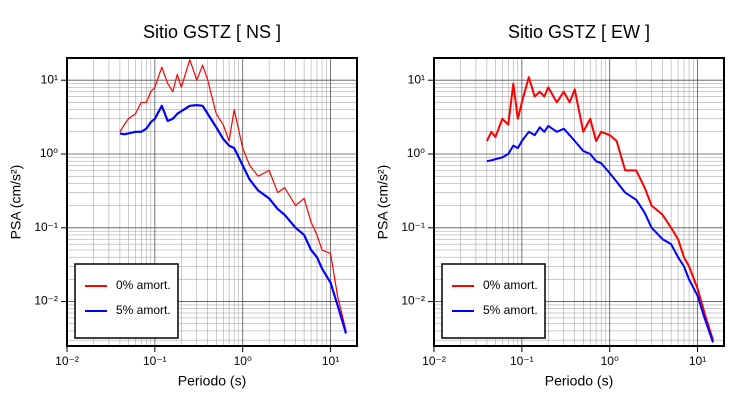  Describe the element at coordinates (579, 32) in the screenshot. I see `chart-title: Sitio GSTZ [ EW ]` at that location.